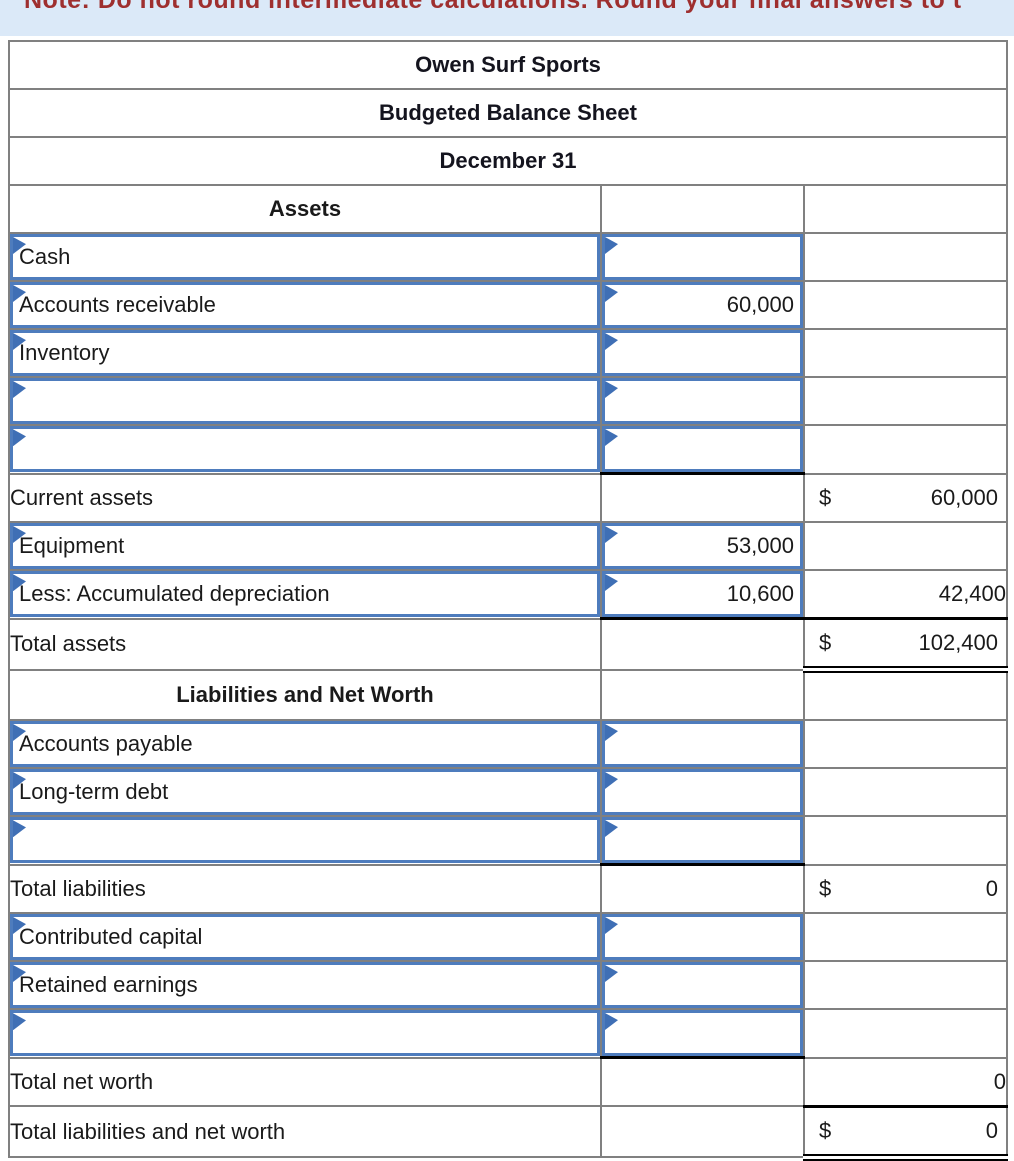  Describe the element at coordinates (702, 257) in the screenshot. I see `cash-amount-field` at that location.